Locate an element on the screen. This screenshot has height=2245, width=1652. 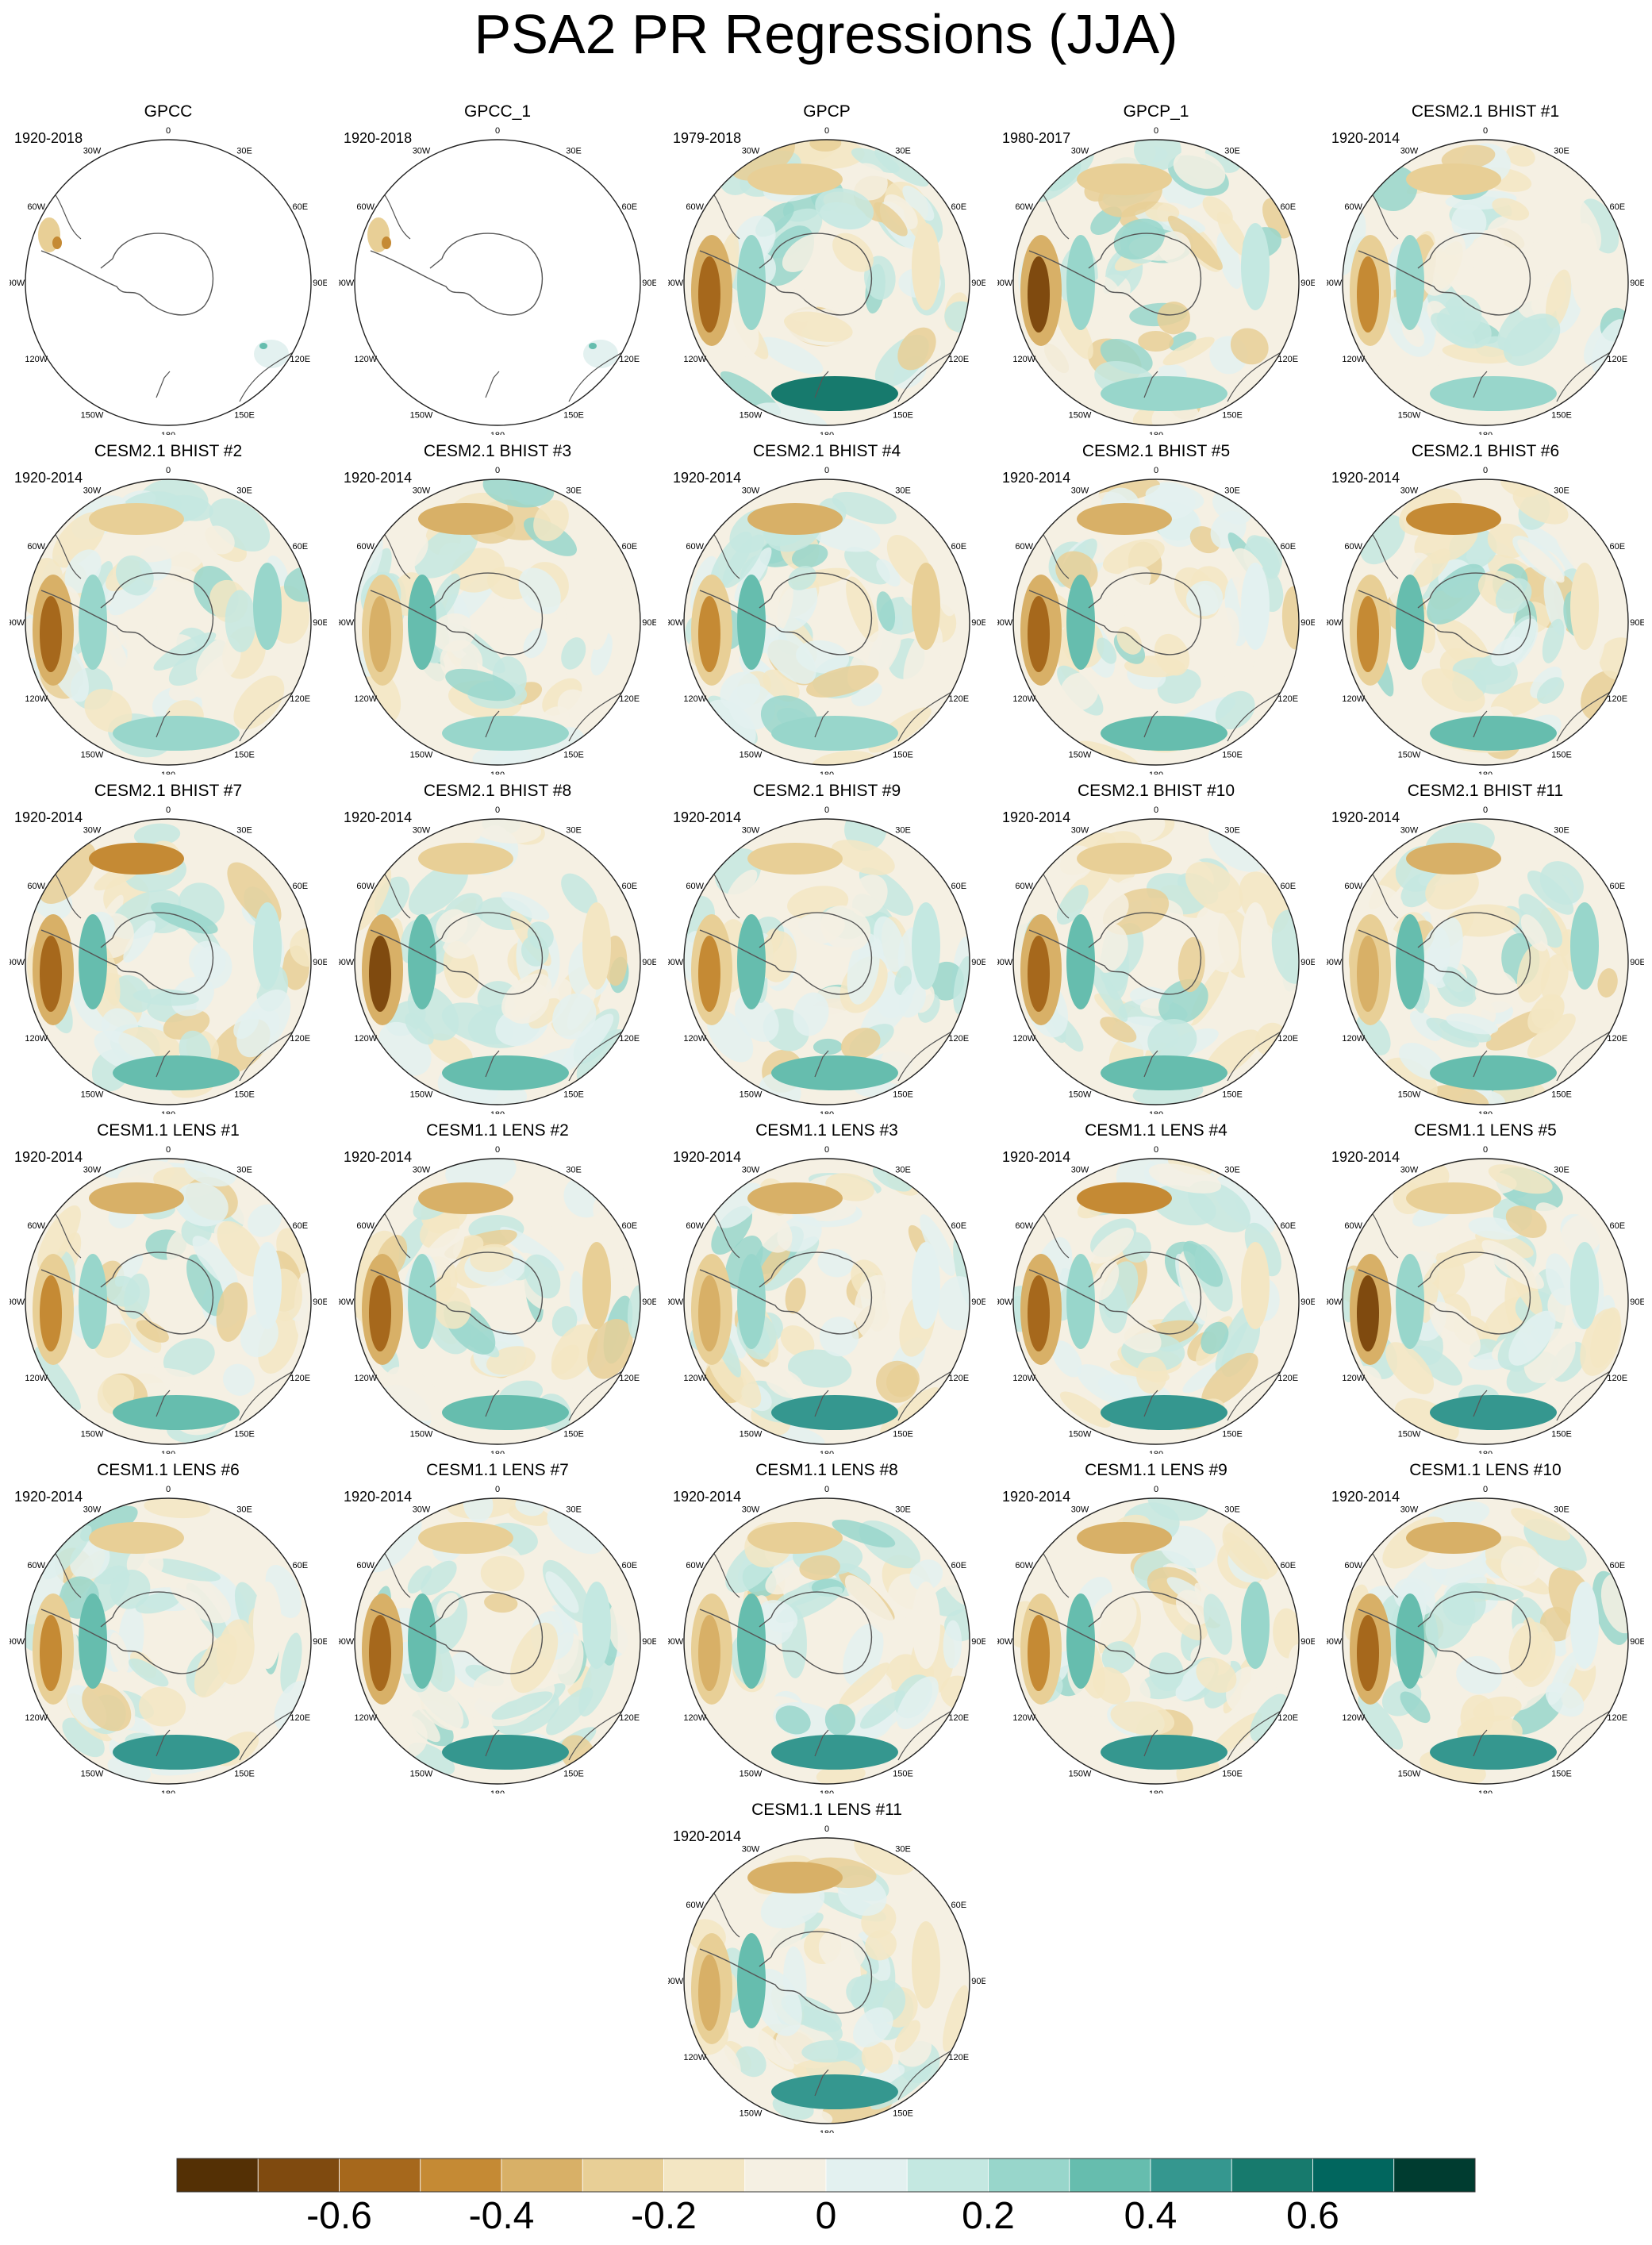
panel-title: CESM2.1 BHIST #1 is located at coordinates (1485, 111).